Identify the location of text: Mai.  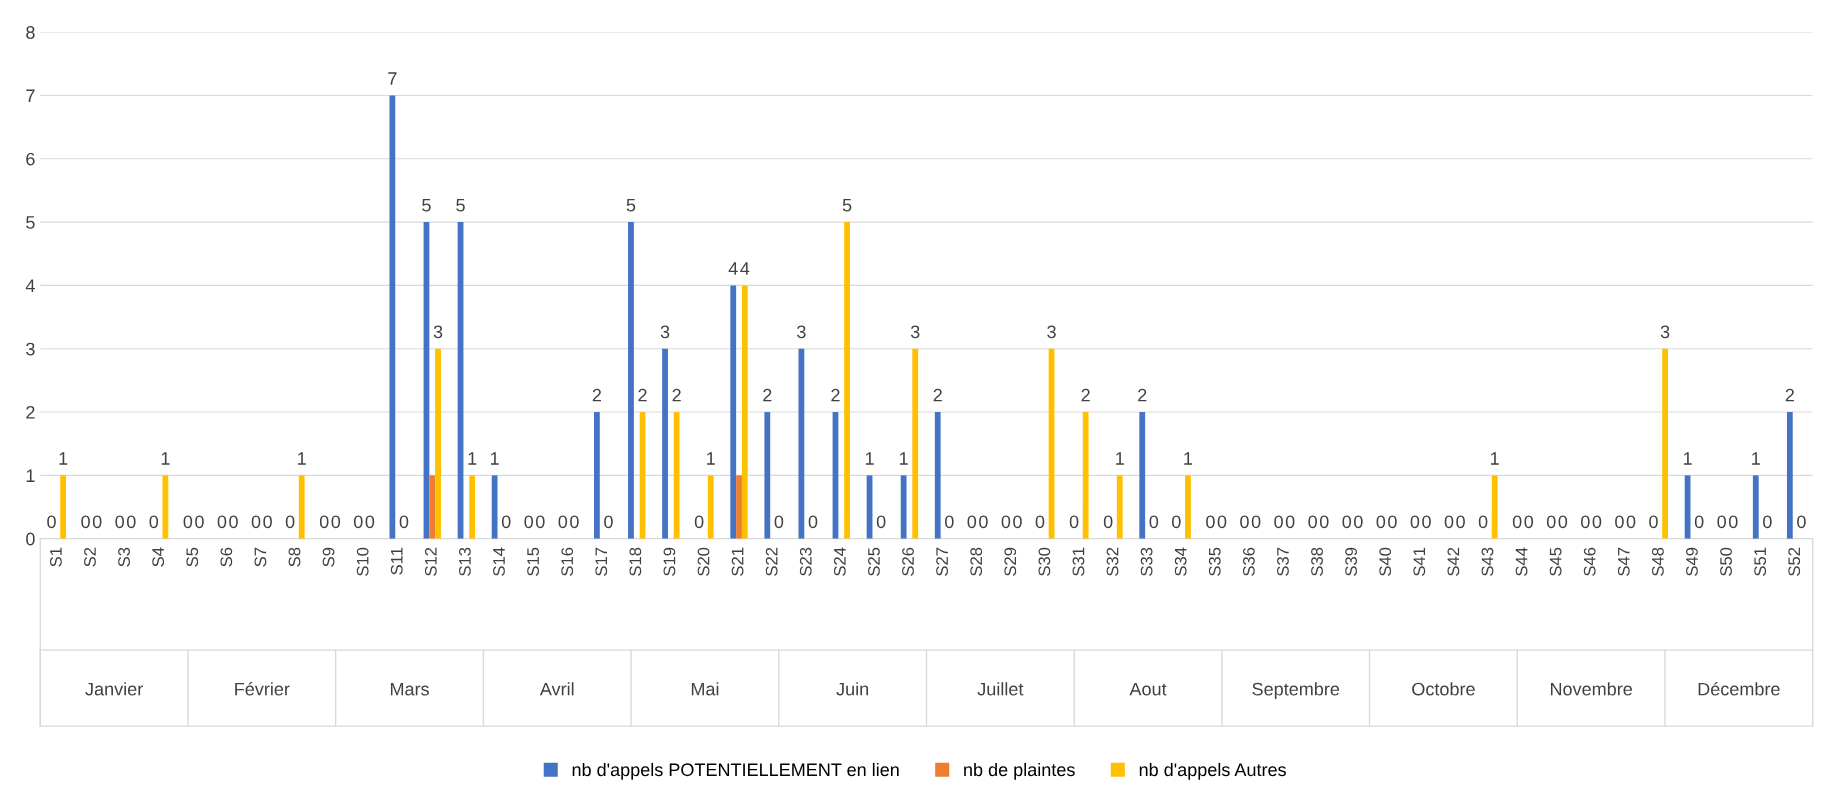
(705, 689).